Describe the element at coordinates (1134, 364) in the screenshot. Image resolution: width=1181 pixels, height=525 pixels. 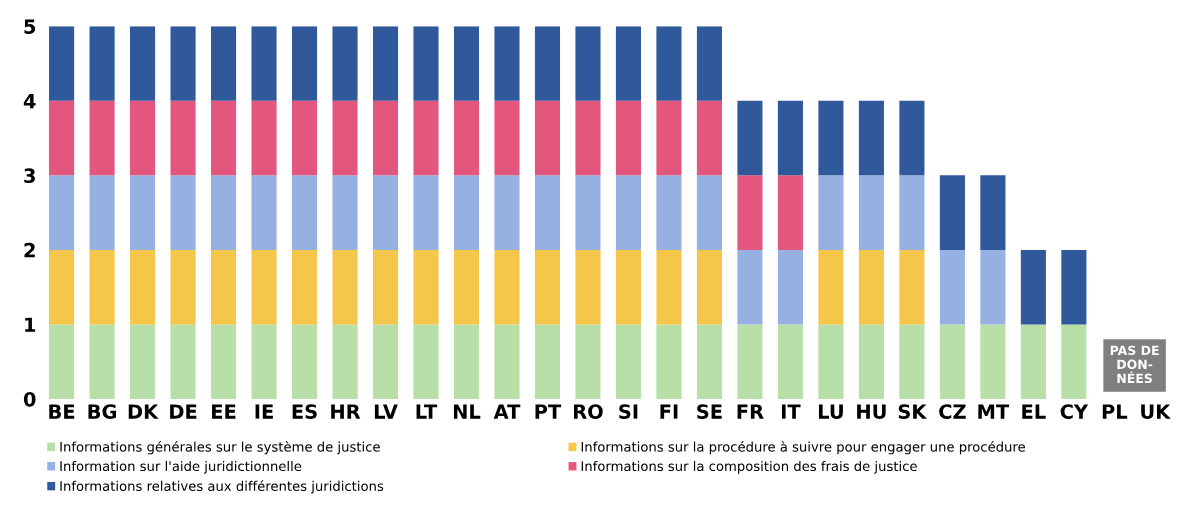
I see `annotation: PAS DE DON- NÉES` at that location.